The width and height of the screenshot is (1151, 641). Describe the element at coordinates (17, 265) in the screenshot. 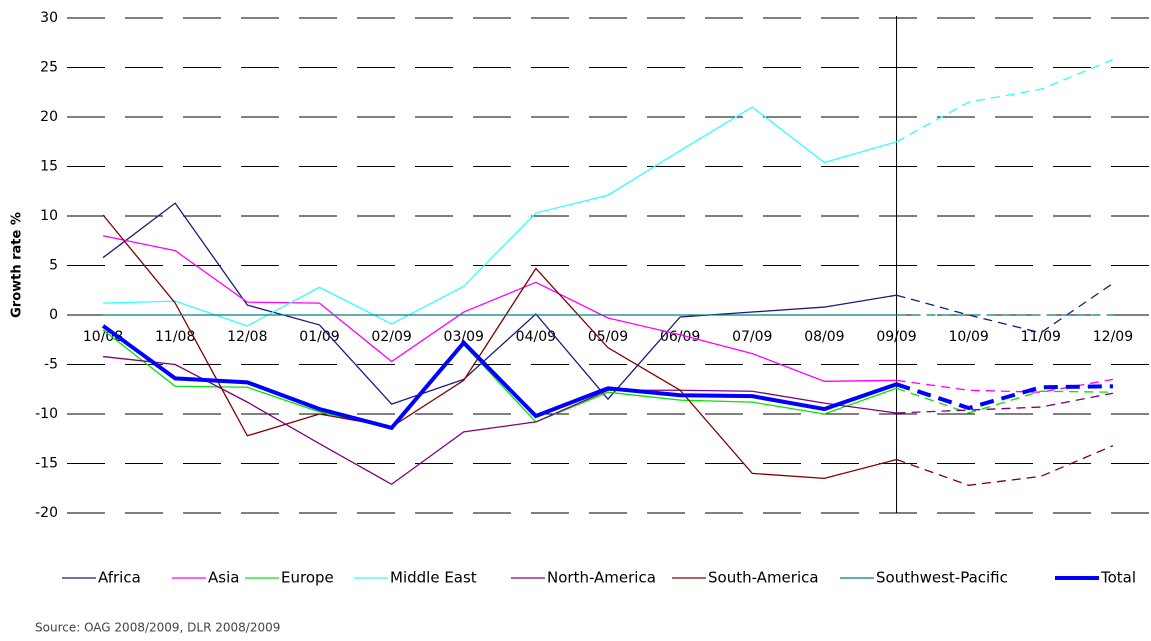

I see `y-axis-title: Growth rate %` at that location.